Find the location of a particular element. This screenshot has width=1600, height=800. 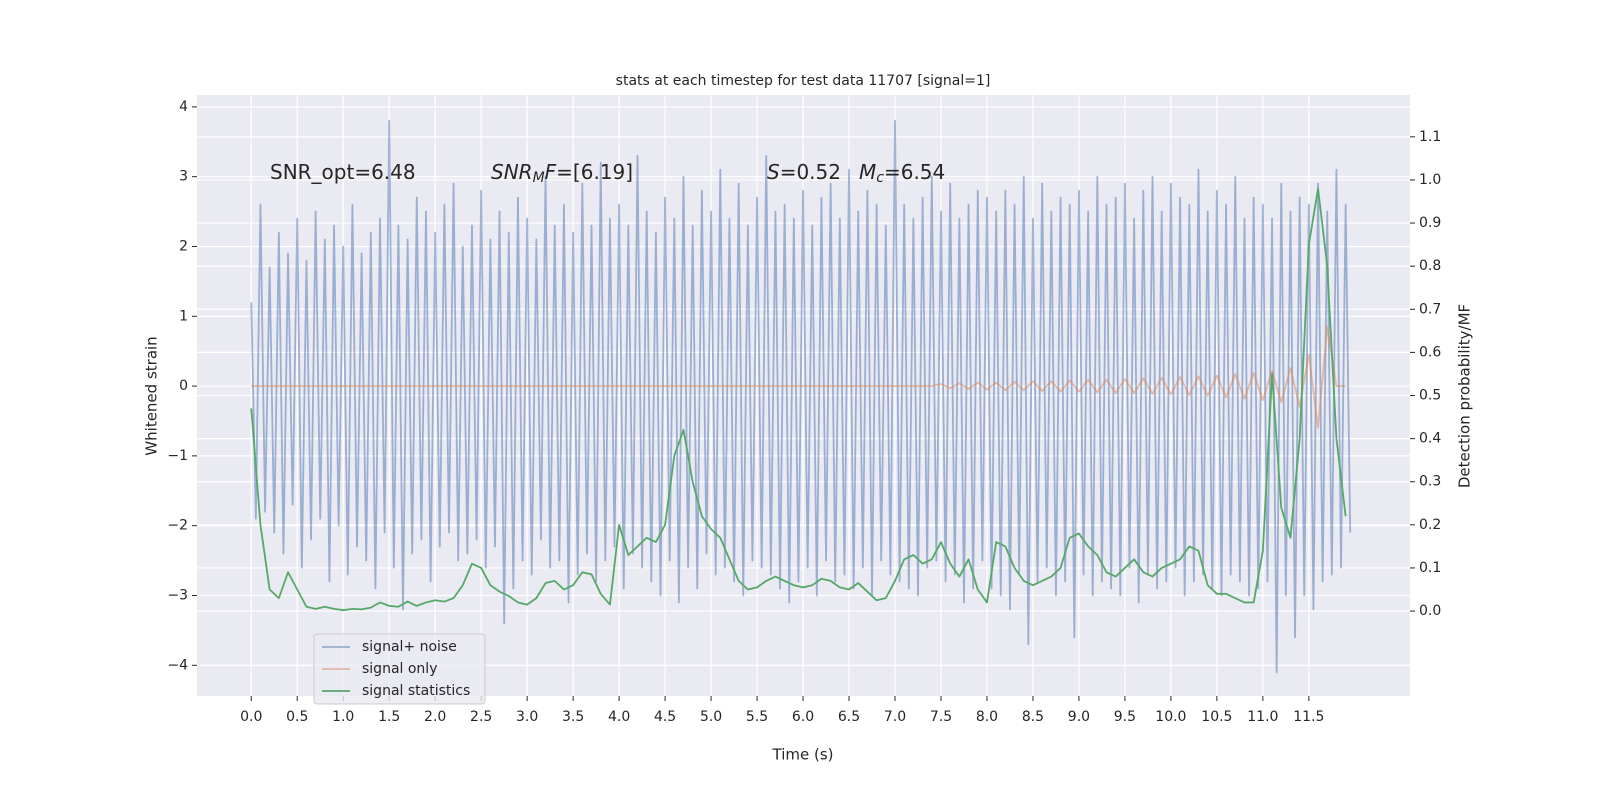

x-tick-label: 11.0 is located at coordinates (1262, 717).